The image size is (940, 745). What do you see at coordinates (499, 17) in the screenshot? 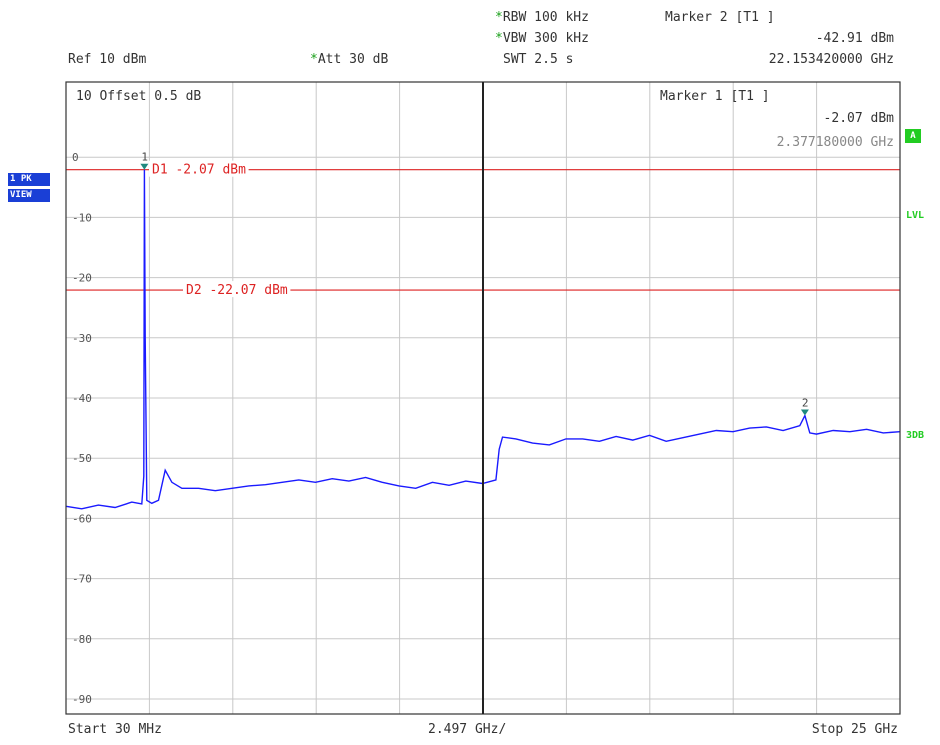
I see `rbw-star: *` at bounding box center [499, 17].